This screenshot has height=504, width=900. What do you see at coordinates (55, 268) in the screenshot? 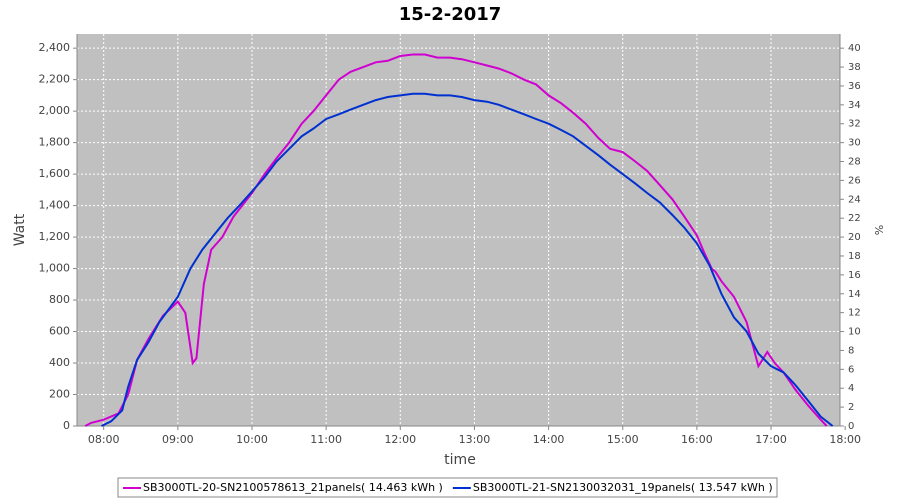
I see `y-tick-label: 1,000` at bounding box center [55, 268].